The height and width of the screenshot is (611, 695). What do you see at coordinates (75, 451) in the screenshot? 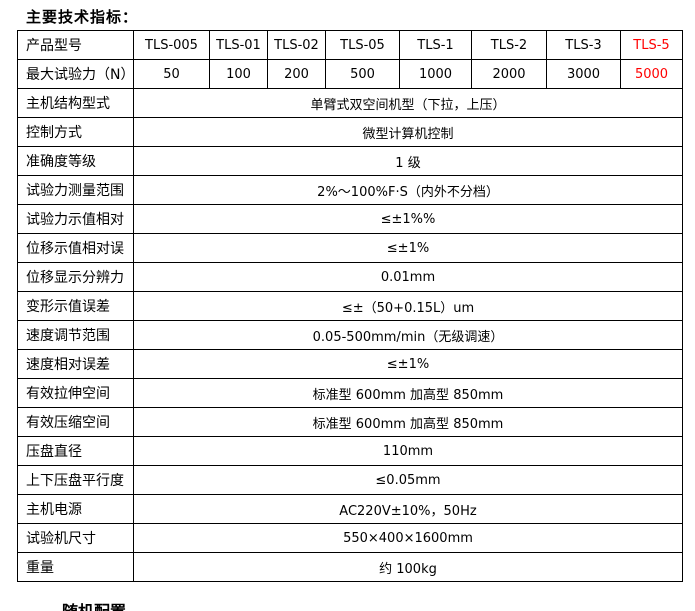
I see `row-label: 压盘直径` at bounding box center [75, 451].